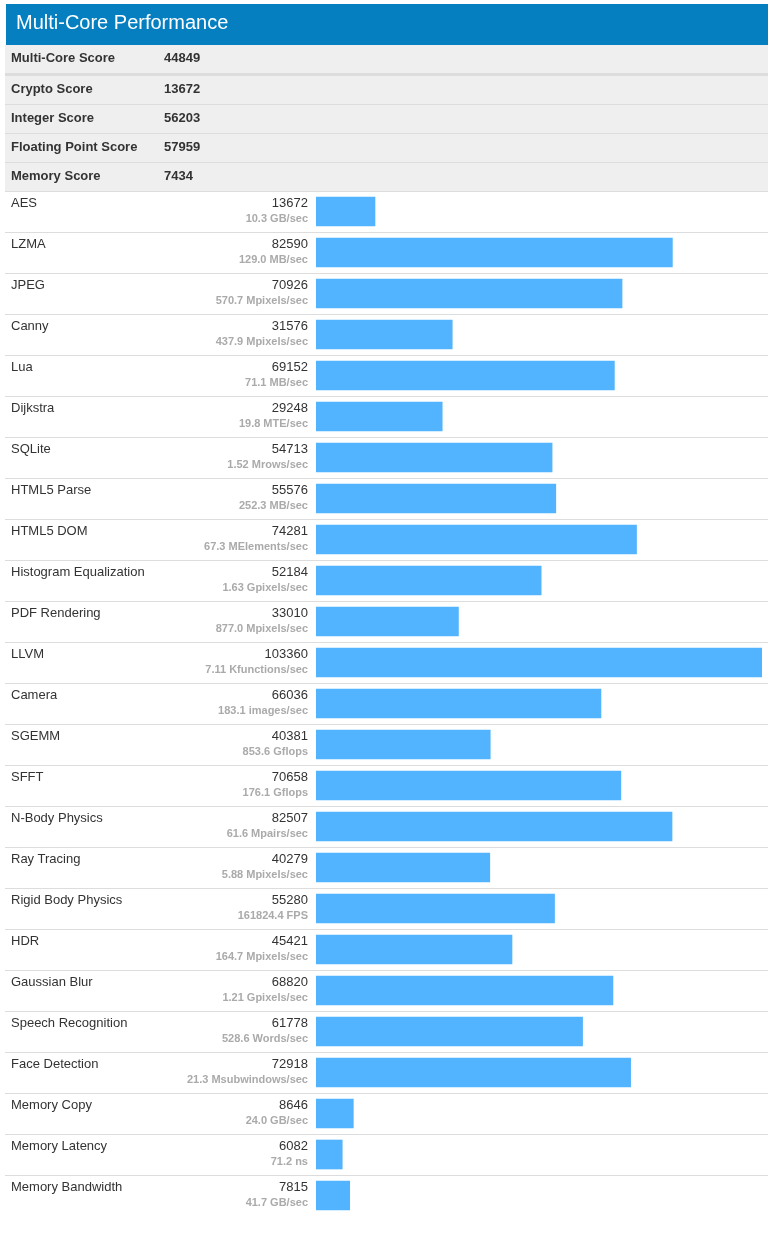  Describe the element at coordinates (261, 300) in the screenshot. I see `text: 570.7 Mpixels/sec` at that location.